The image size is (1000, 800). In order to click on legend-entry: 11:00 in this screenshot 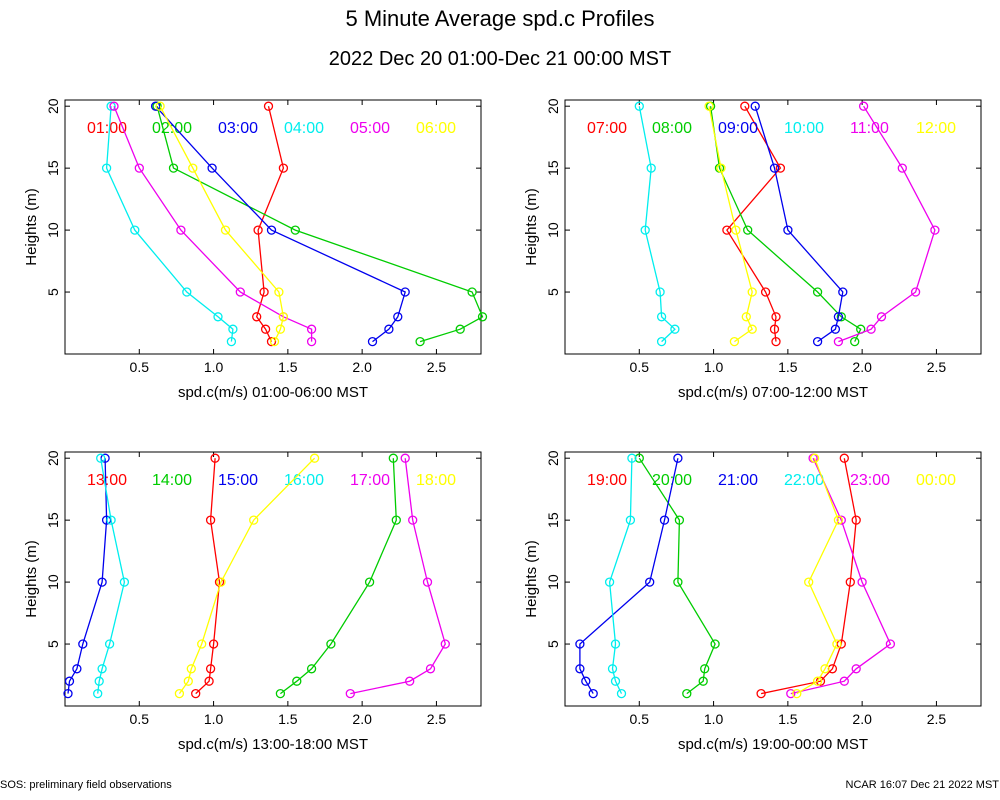, I will do `click(869, 128)`.